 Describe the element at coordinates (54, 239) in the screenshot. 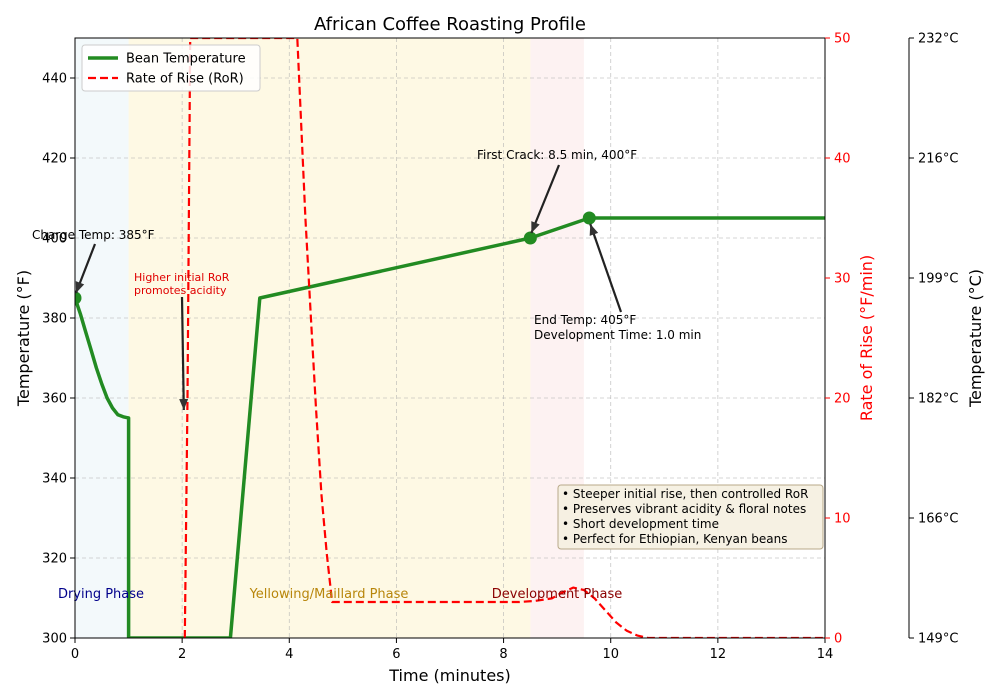

I see `y-tick-label-5: 400` at that location.